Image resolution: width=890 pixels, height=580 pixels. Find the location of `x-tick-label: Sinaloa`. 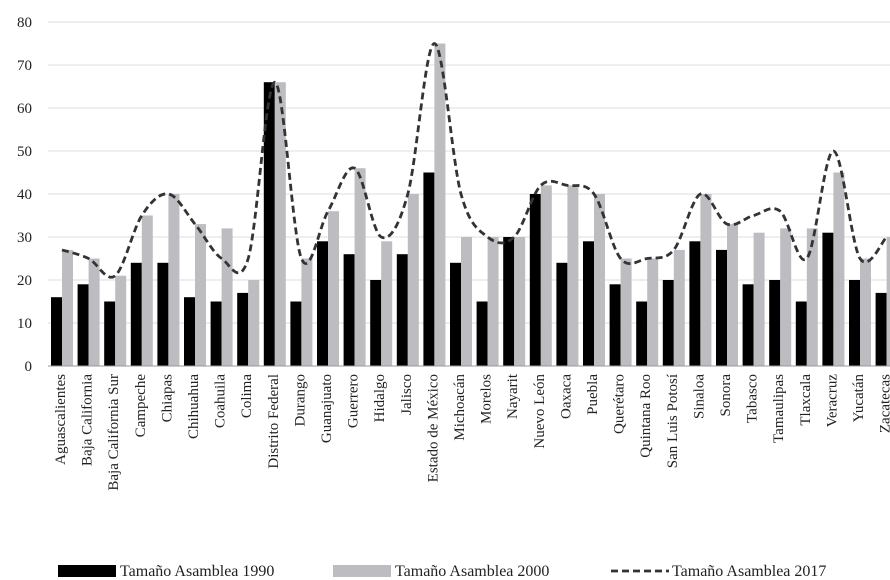

x-tick-label: Sinaloa is located at coordinates (699, 396).